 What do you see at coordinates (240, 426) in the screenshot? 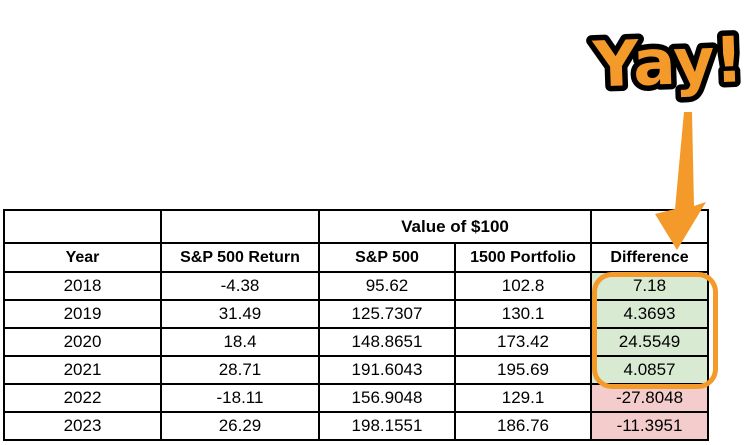
I see `cell-return: 26.29` at bounding box center [240, 426].